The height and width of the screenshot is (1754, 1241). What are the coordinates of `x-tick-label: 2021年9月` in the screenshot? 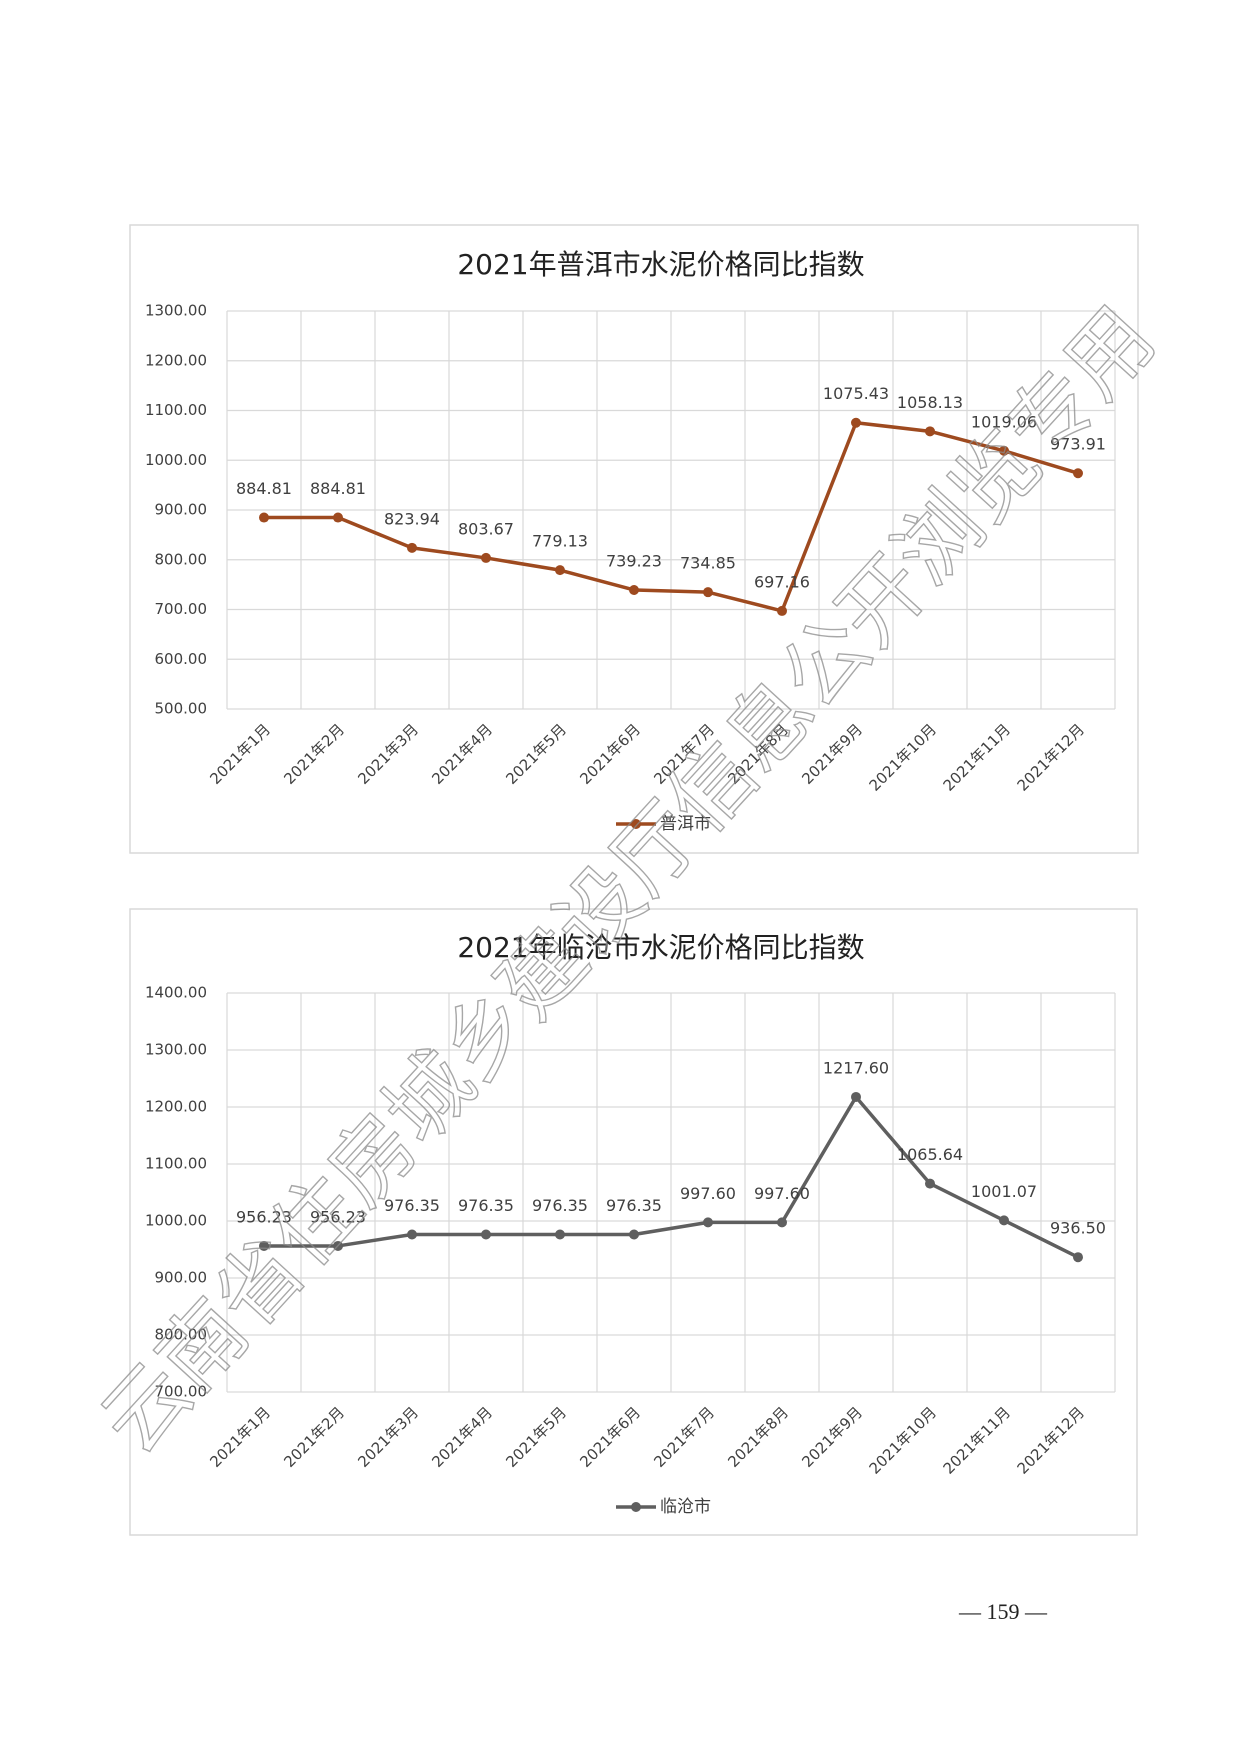 It's located at (832, 1437).